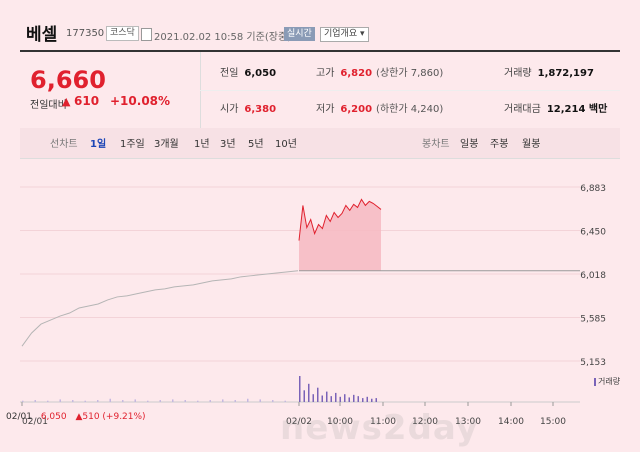  I want to click on low-price: 저가 6,200 (하한가 4,240), so click(380, 109).